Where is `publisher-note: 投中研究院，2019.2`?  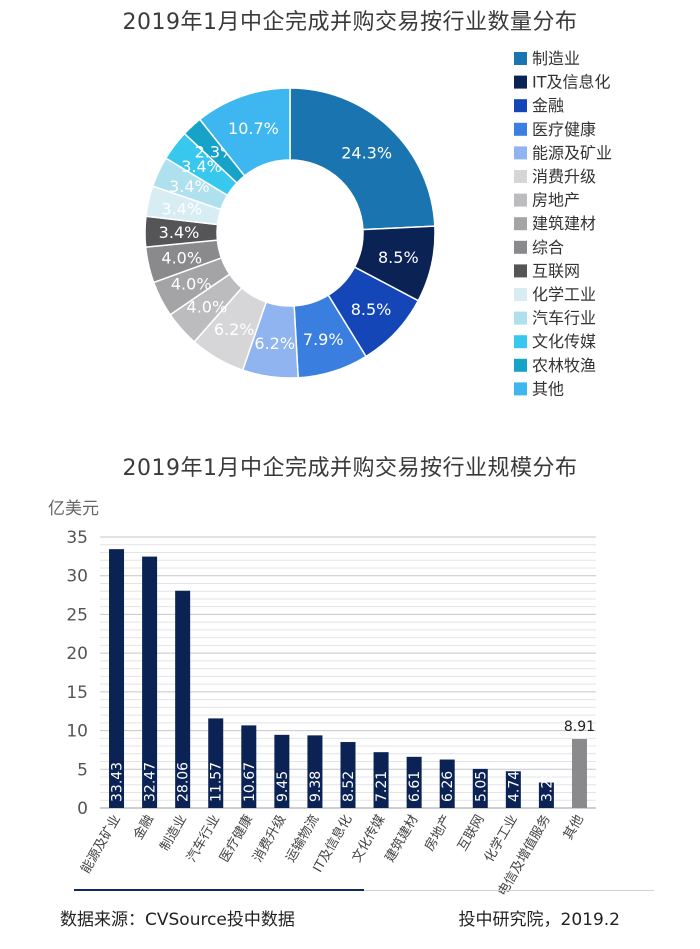
publisher-note: 投中研究院，2019.2 is located at coordinates (539, 920).